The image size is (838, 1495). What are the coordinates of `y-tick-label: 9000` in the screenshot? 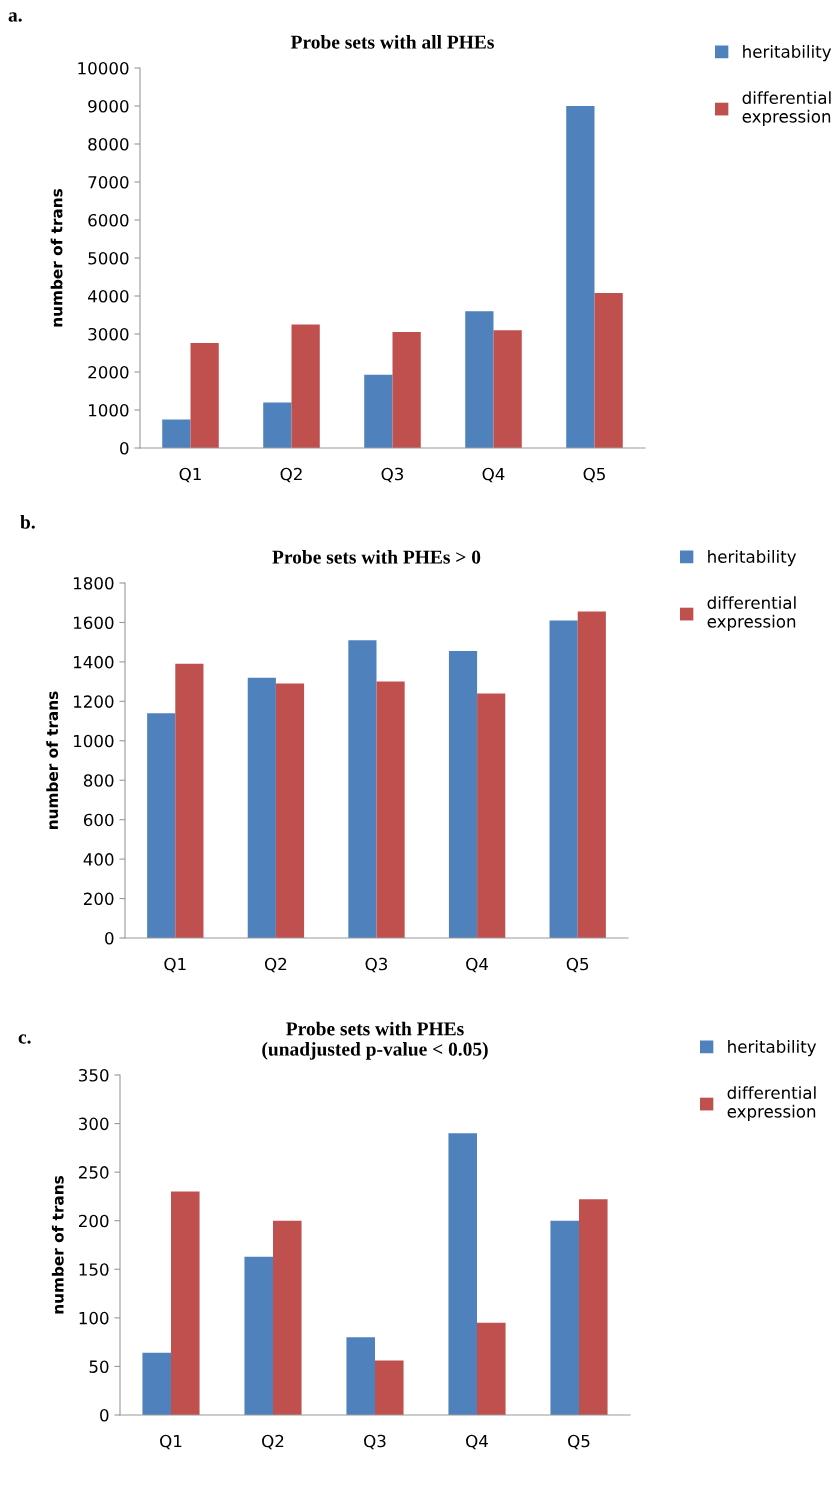 It's located at (108, 106).